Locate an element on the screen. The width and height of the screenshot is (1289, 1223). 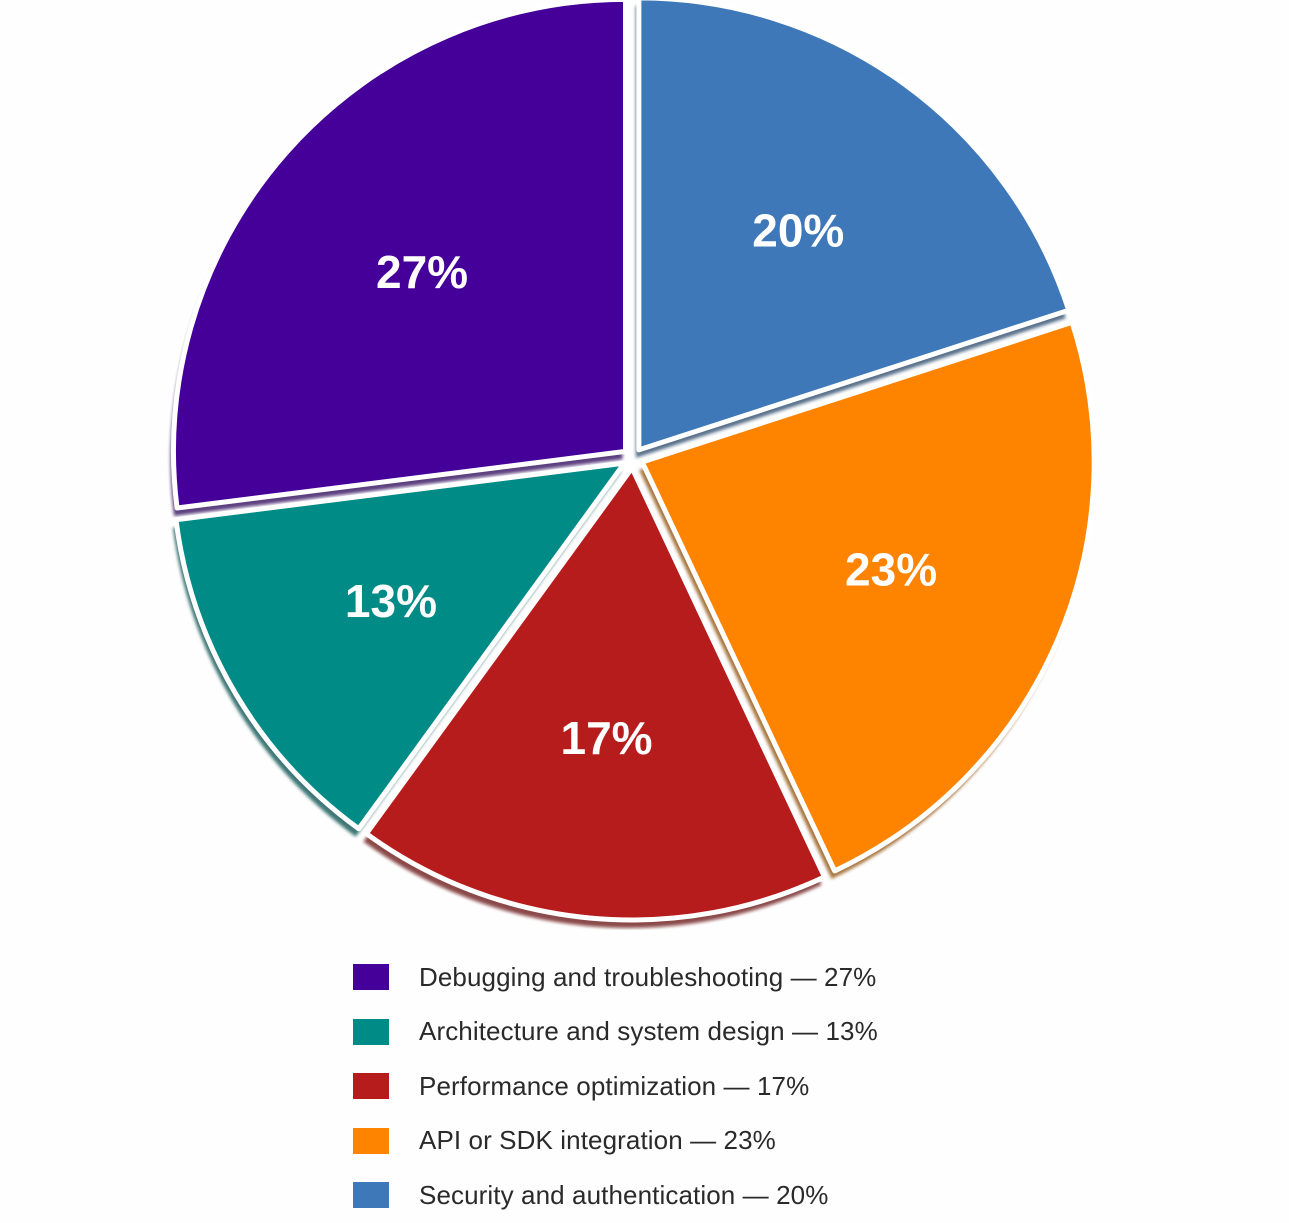
legend-item-architecture-and-system-design: Architecture and system design — 13% is located at coordinates (713, 1032).